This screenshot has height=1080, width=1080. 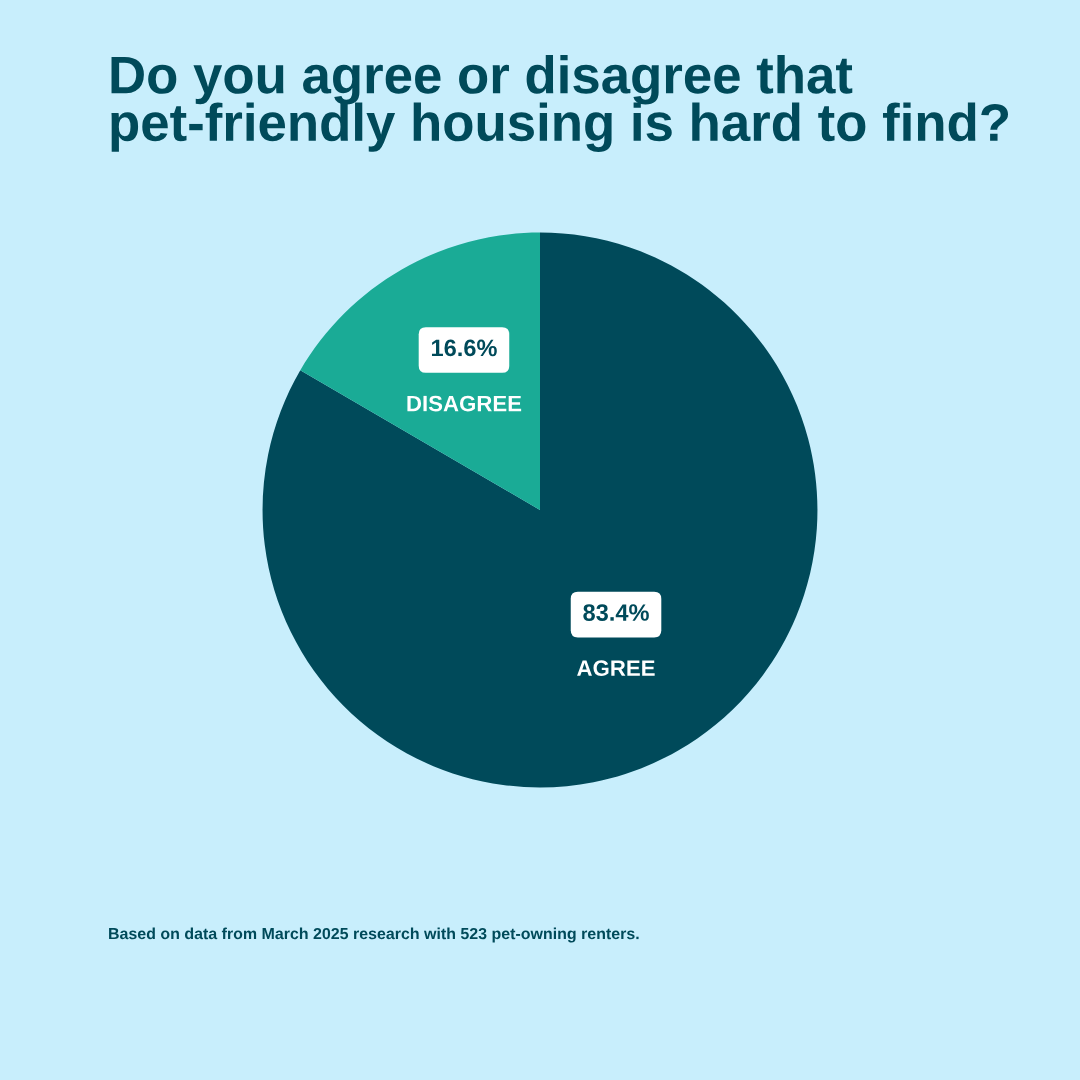 I want to click on slice-label: AGREE, so click(x=616, y=668).